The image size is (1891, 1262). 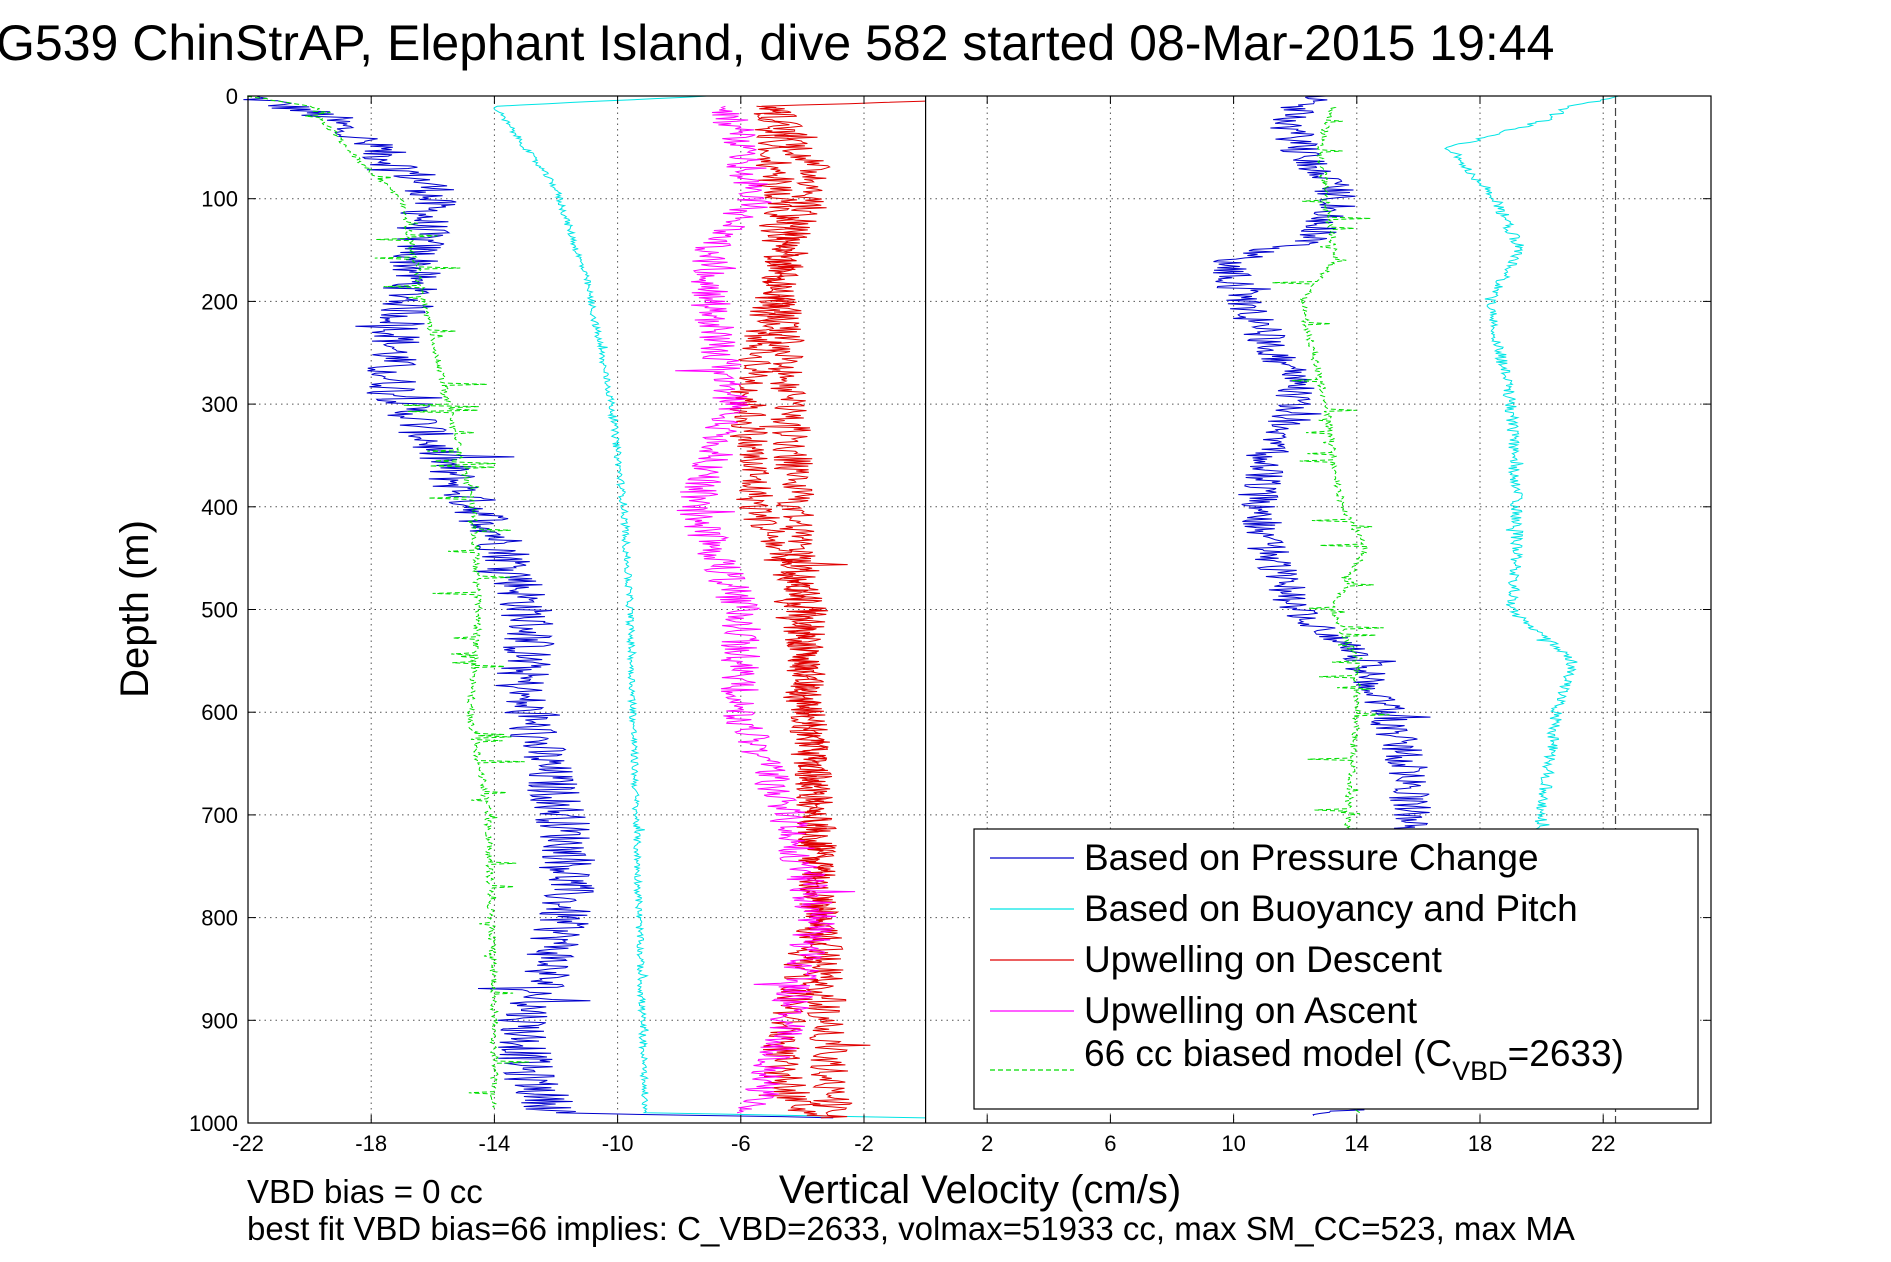 I want to click on x-tick-label: -14, so click(x=495, y=1143).